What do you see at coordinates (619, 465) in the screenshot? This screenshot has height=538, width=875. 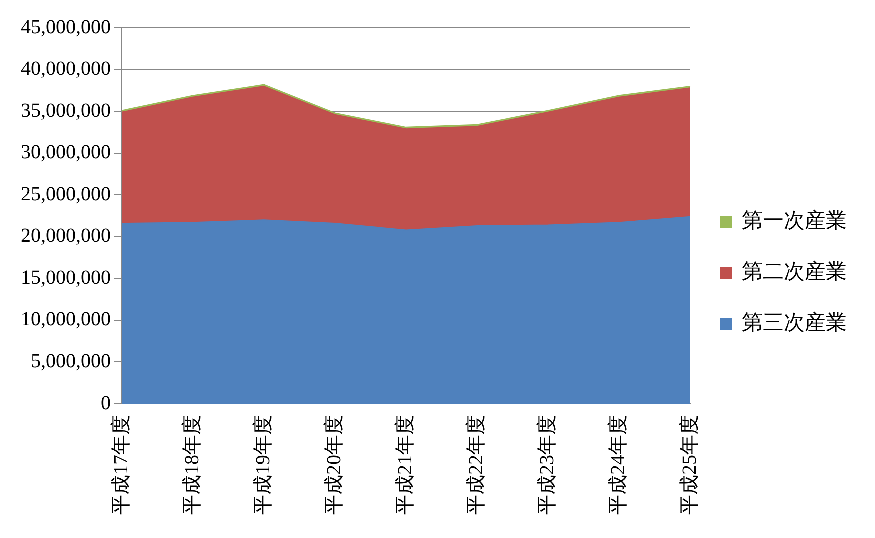 I see `x-tick-label: 平成24年度` at bounding box center [619, 465].